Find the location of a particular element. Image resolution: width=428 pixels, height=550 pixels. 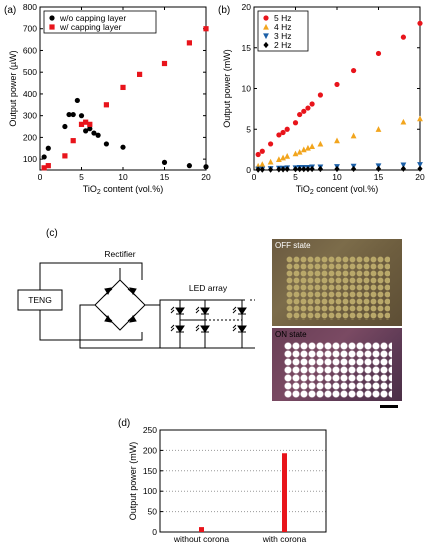

y-tick-label: 700 is located at coordinates (30, 29).